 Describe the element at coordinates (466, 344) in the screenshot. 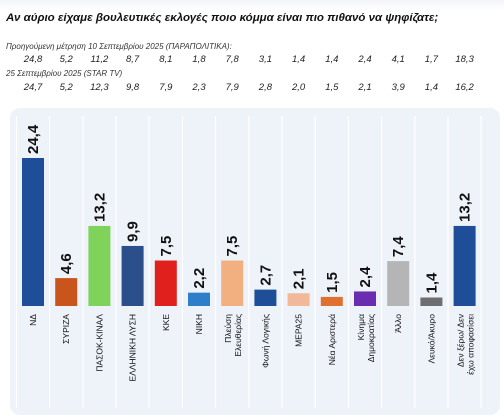

I see `category-label: Δεν ξέρω/ Δενέχω αποφασίσει` at that location.